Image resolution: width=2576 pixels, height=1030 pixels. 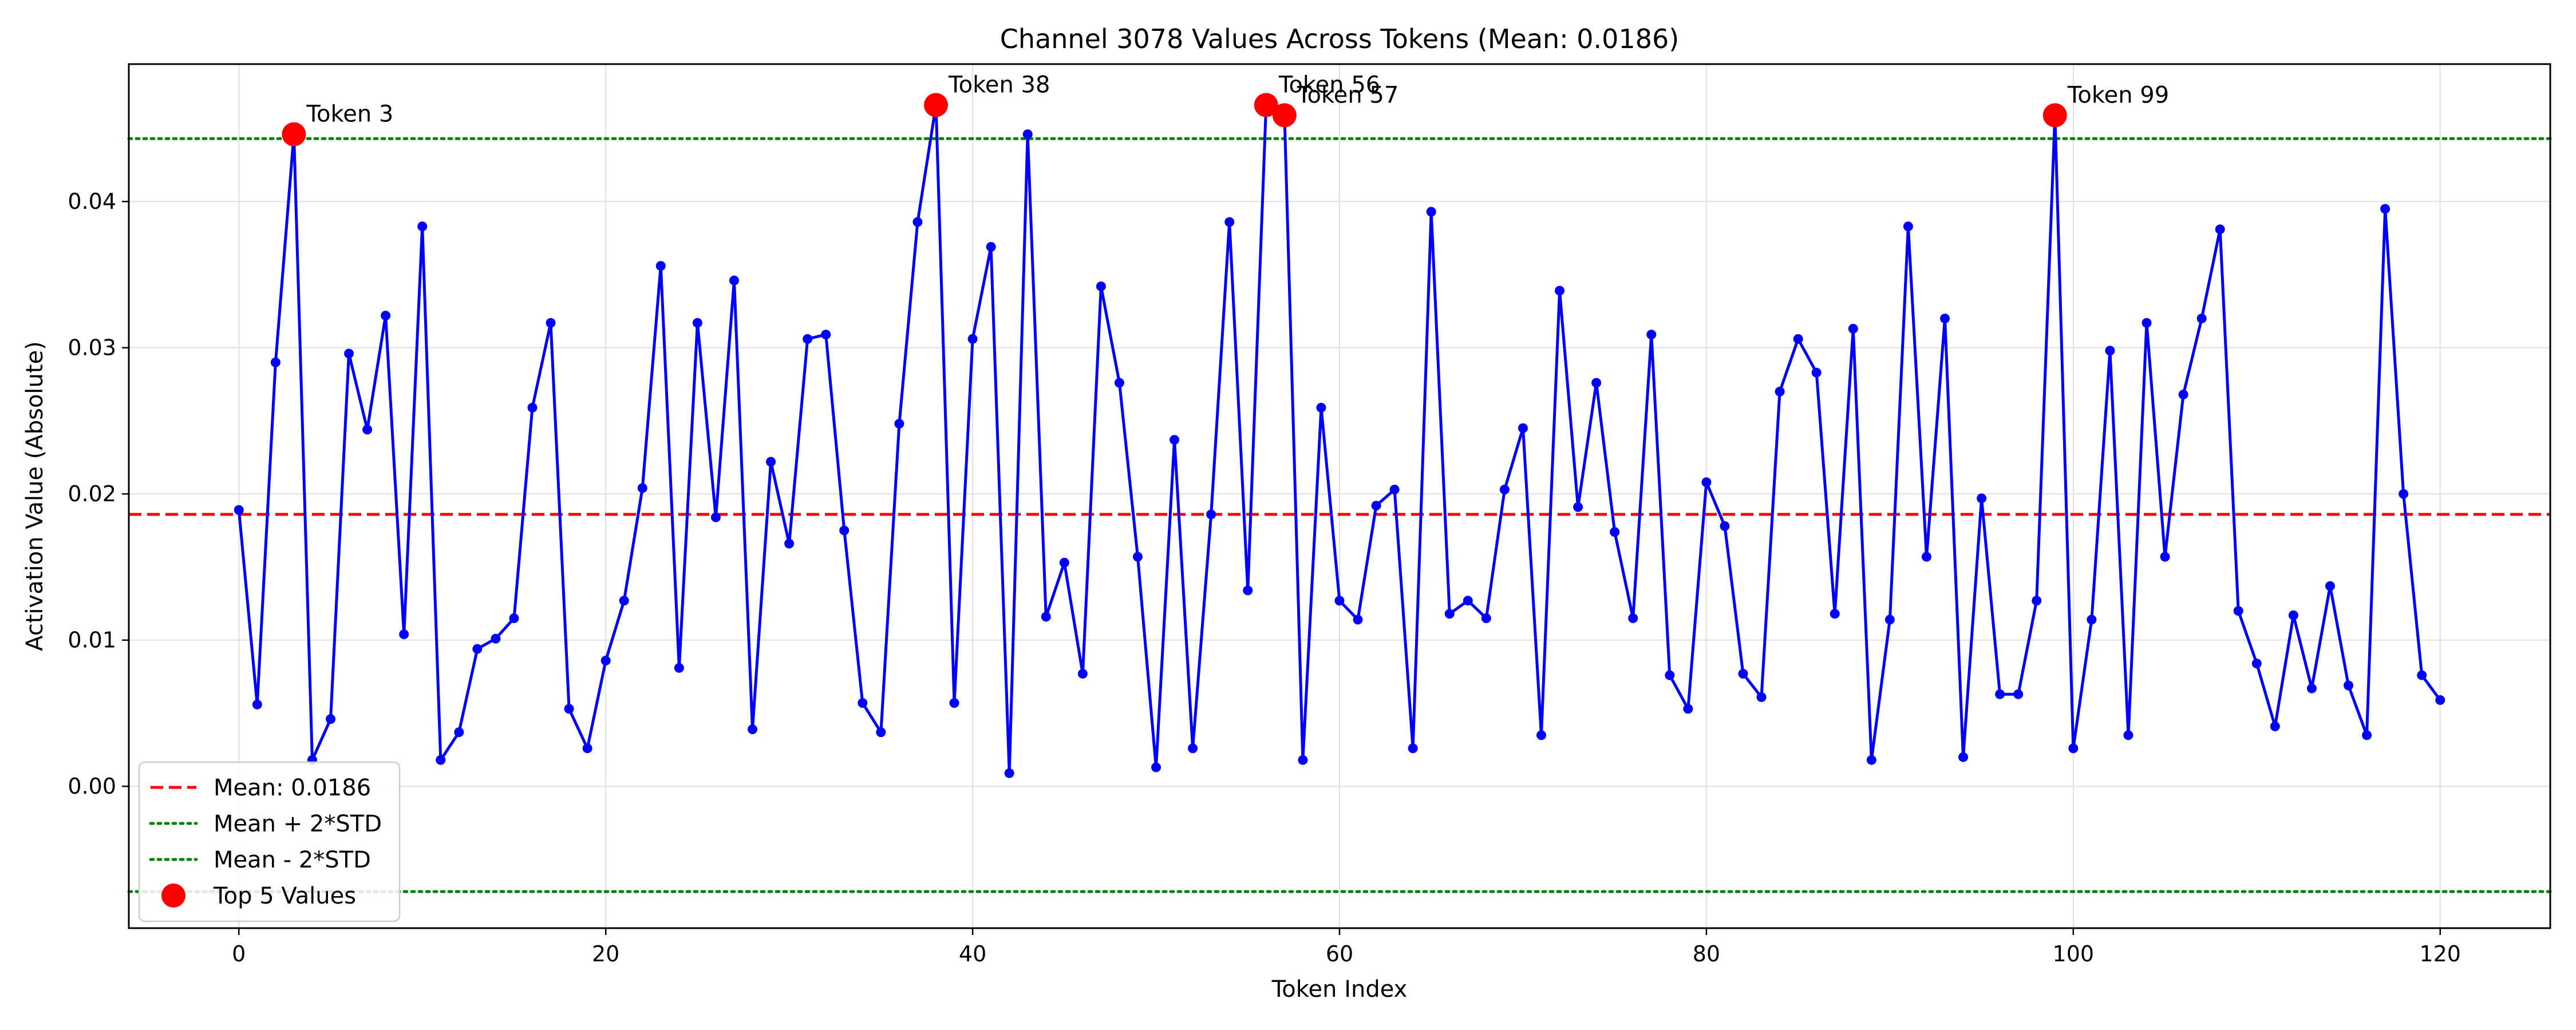 I want to click on legend-label: Top 5 Values, so click(x=284, y=896).